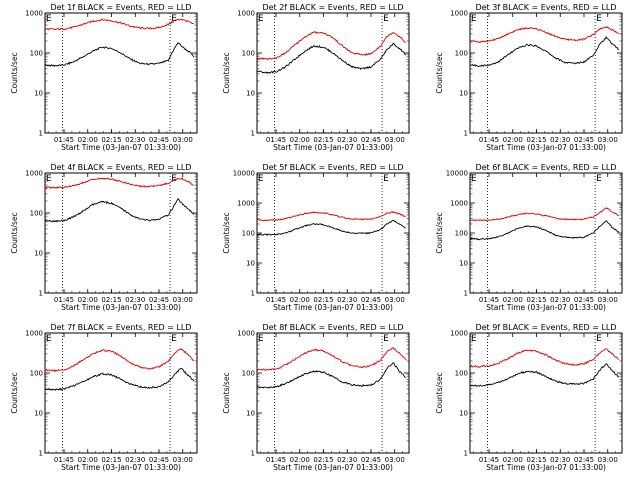 This screenshot has width=640, height=480. Describe the element at coordinates (120, 167) in the screenshot. I see `panel-title: Det 4f BLACK = Events, RED = LLD` at that location.